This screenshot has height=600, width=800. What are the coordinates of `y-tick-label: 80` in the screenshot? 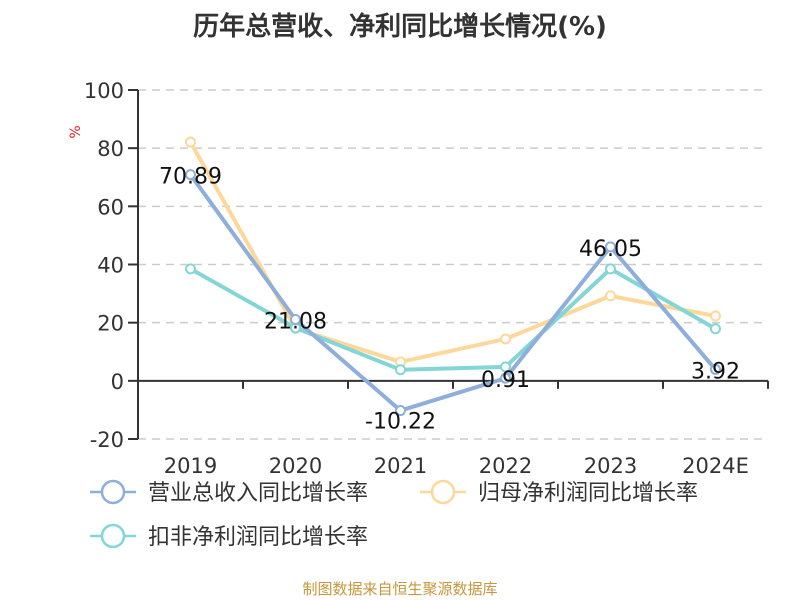 It's located at (110, 149).